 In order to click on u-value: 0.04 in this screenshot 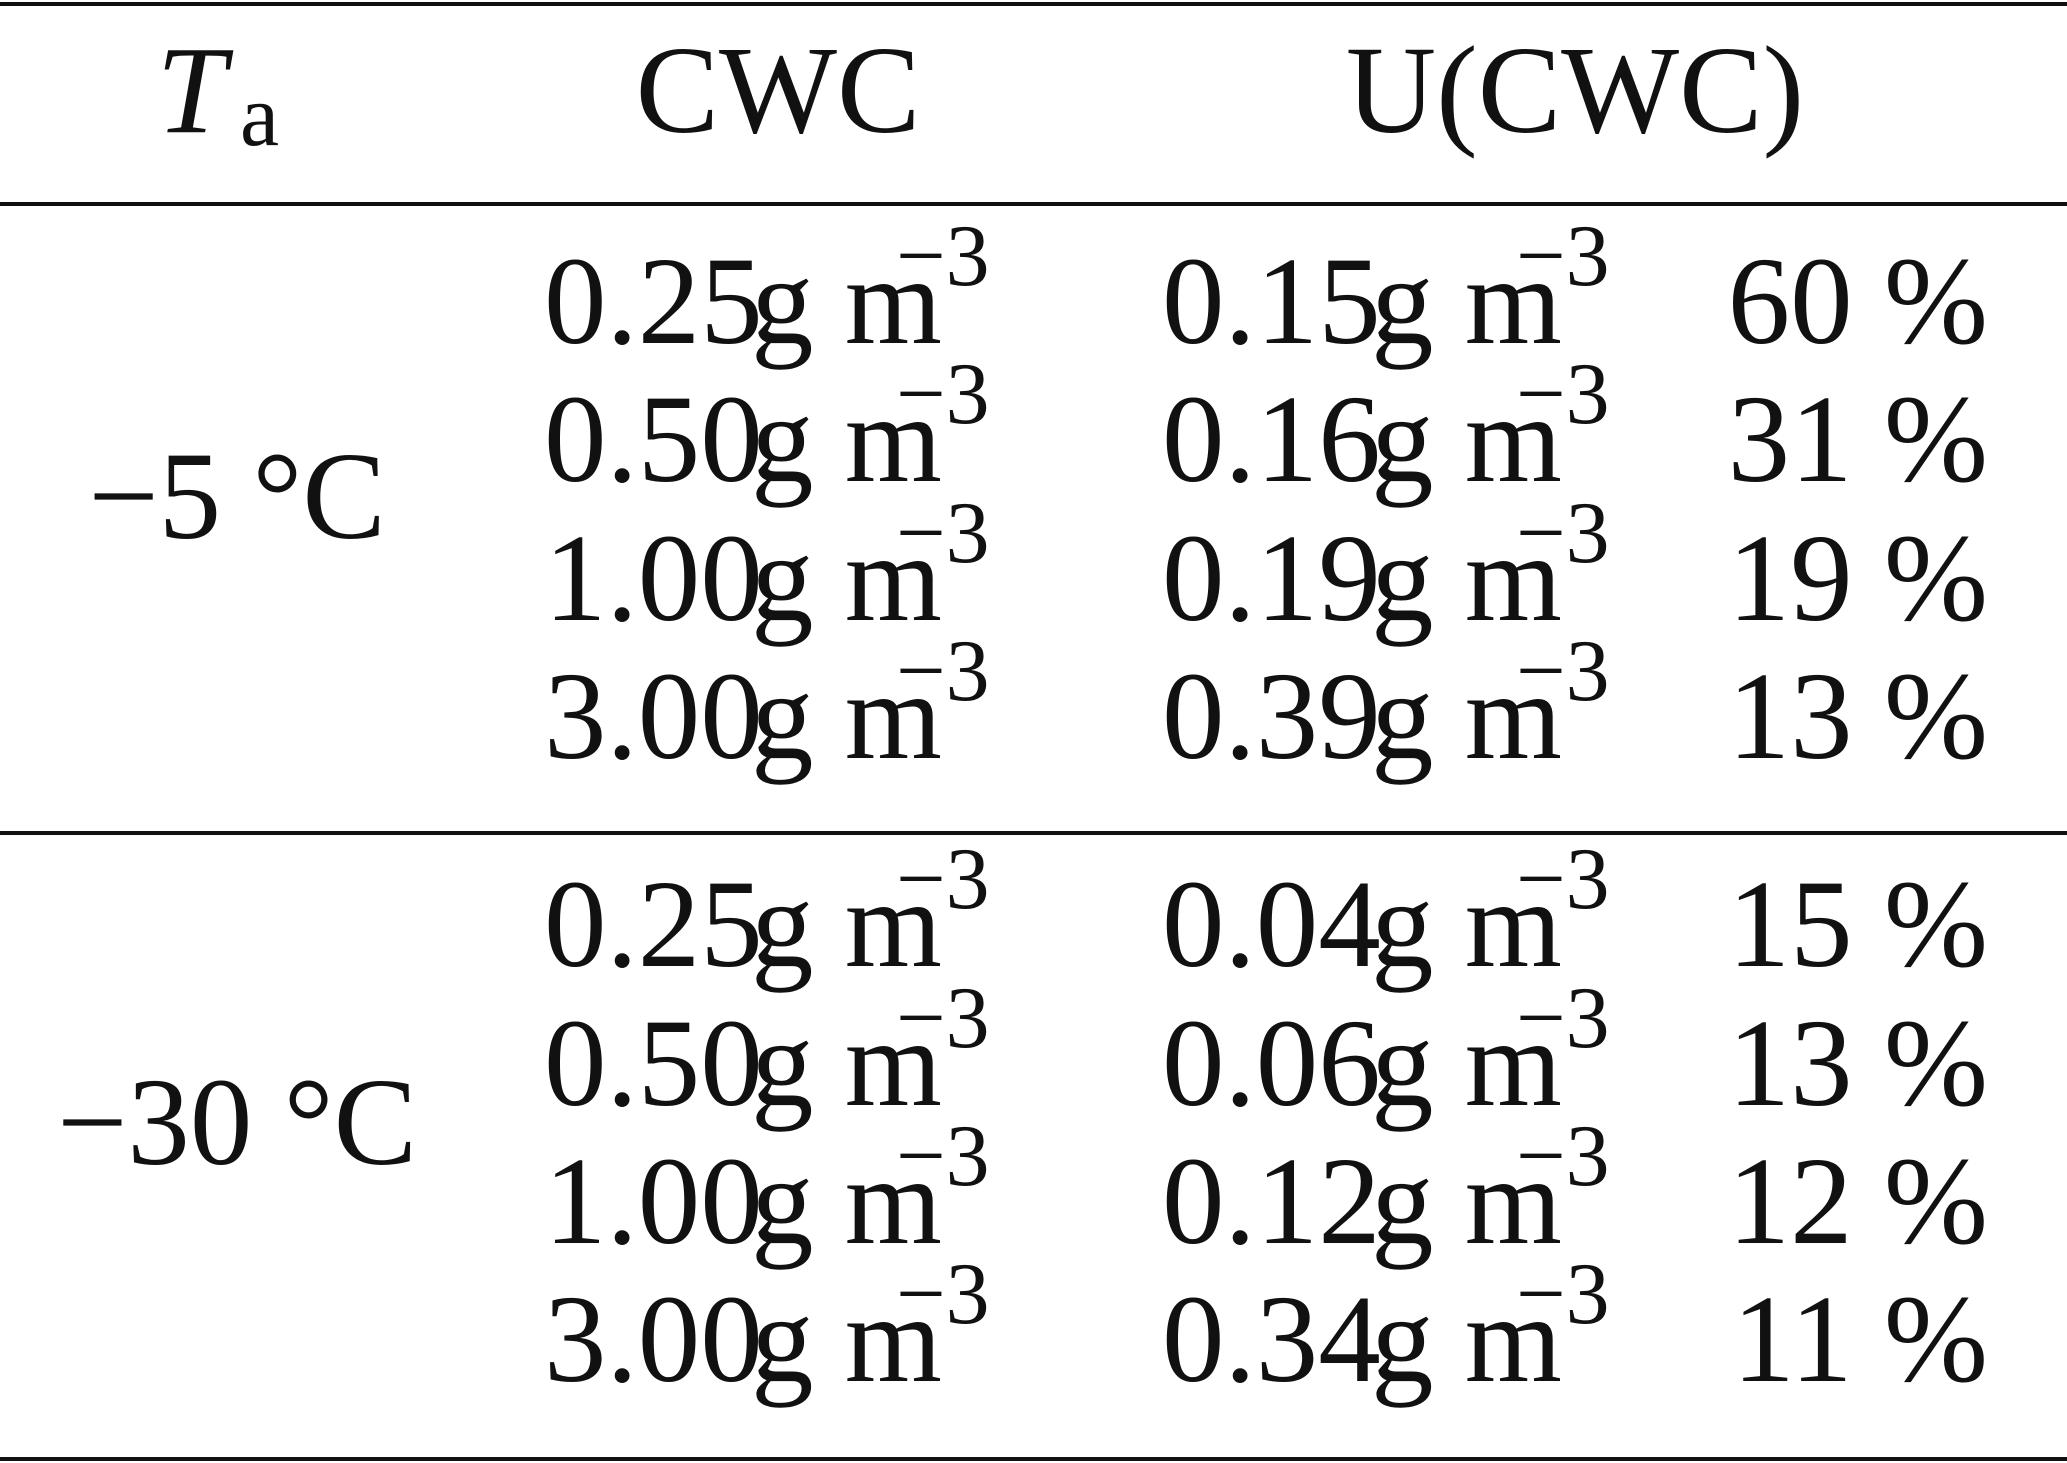, I will do `click(1271, 925)`.